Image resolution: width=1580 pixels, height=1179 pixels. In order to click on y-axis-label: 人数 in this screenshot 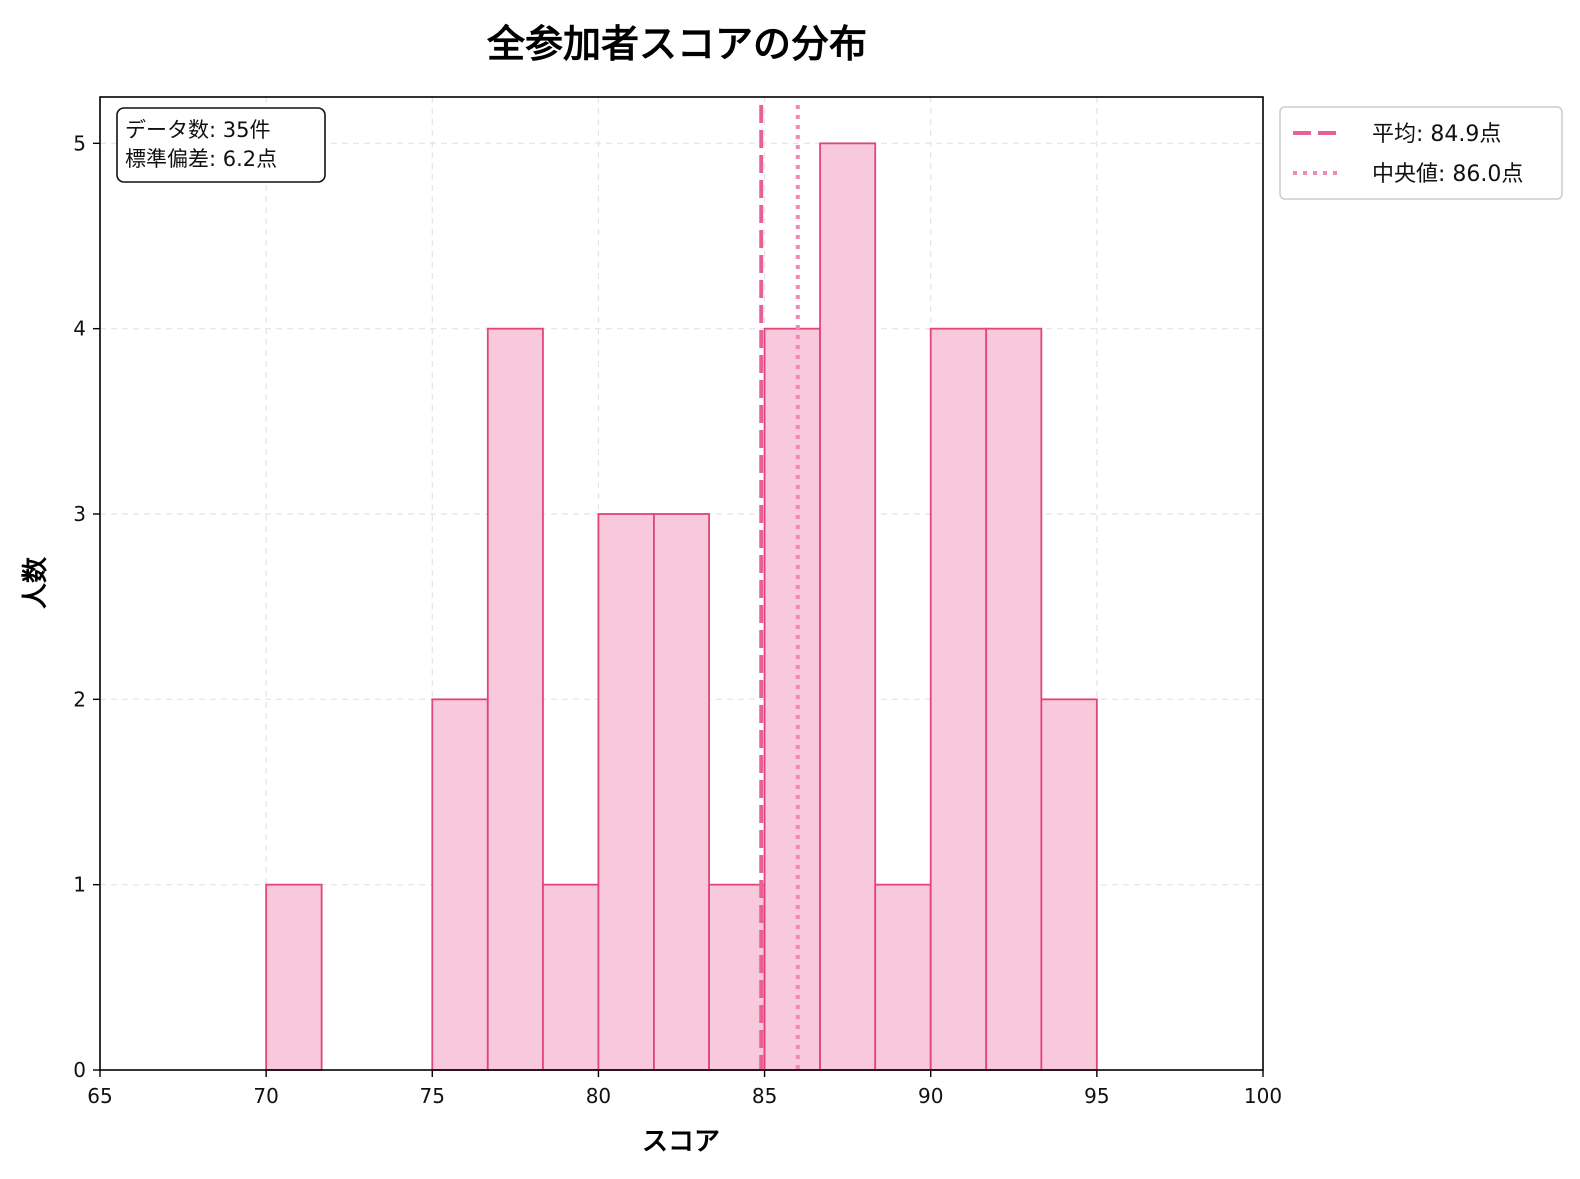, I will do `click(36, 582)`.